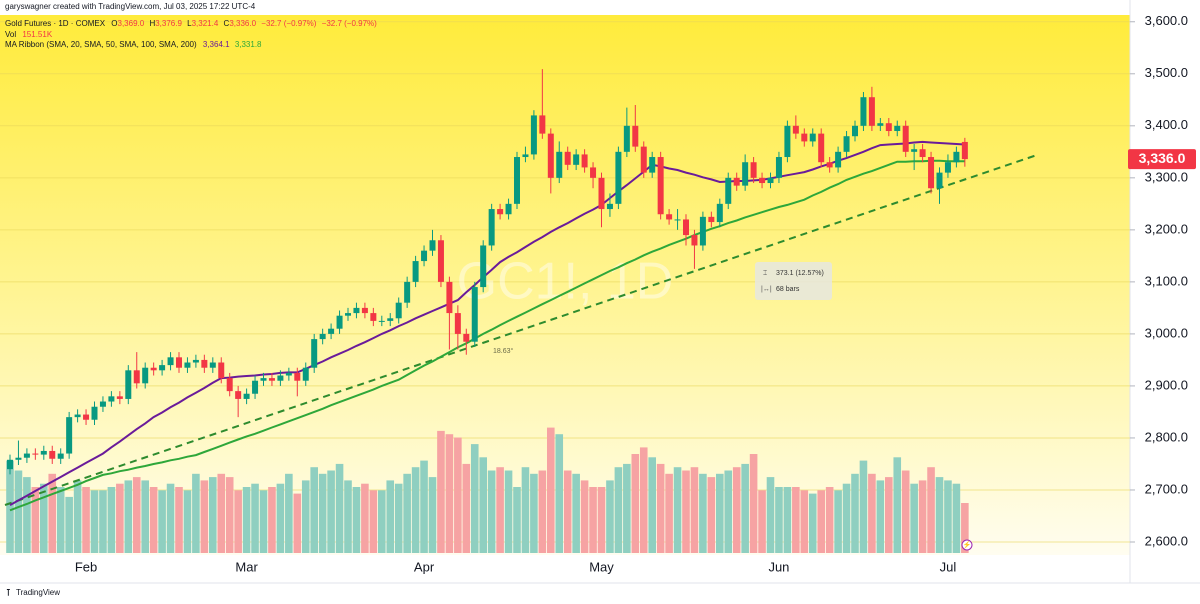 The width and height of the screenshot is (1200, 604). I want to click on ohlc-label: C, so click(227, 23).